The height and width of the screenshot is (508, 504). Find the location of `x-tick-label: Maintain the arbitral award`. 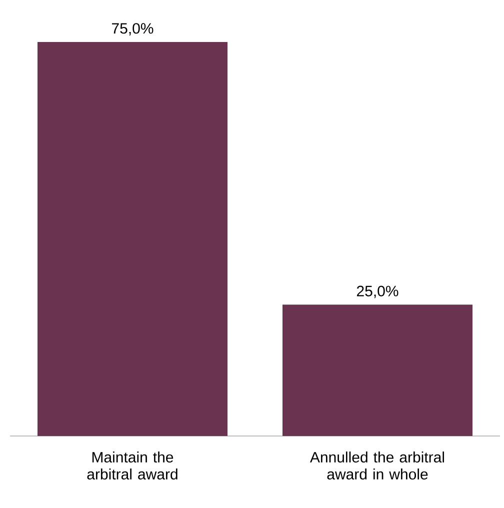

x-tick-label: Maintain the arbitral award is located at coordinates (132, 466).